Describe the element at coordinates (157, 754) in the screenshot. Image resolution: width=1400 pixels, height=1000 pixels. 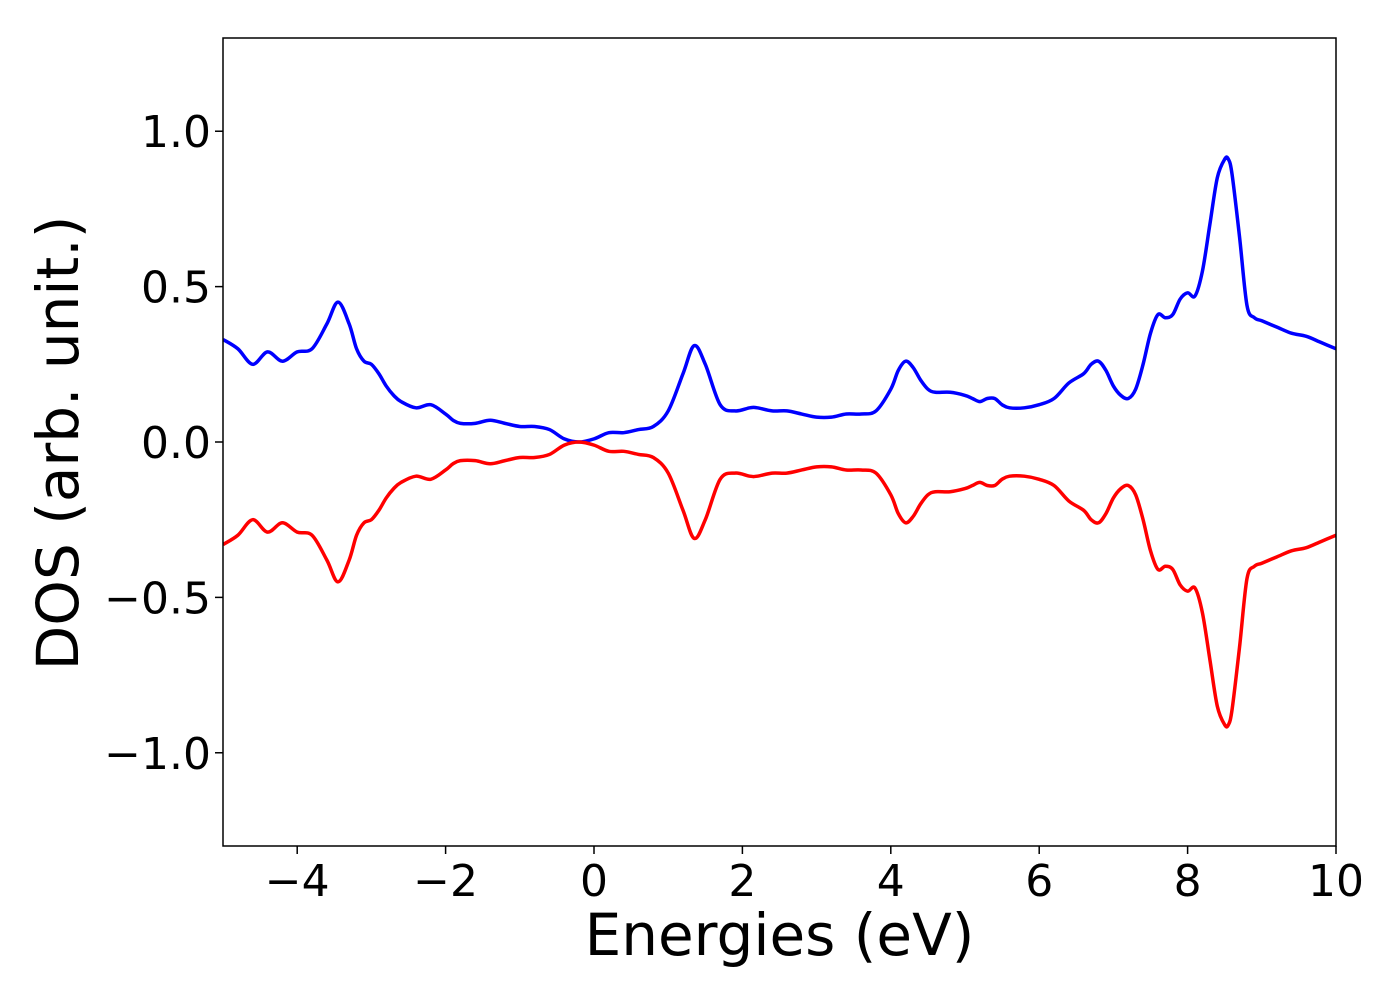
I see `y-tick-label: −1.0` at that location.